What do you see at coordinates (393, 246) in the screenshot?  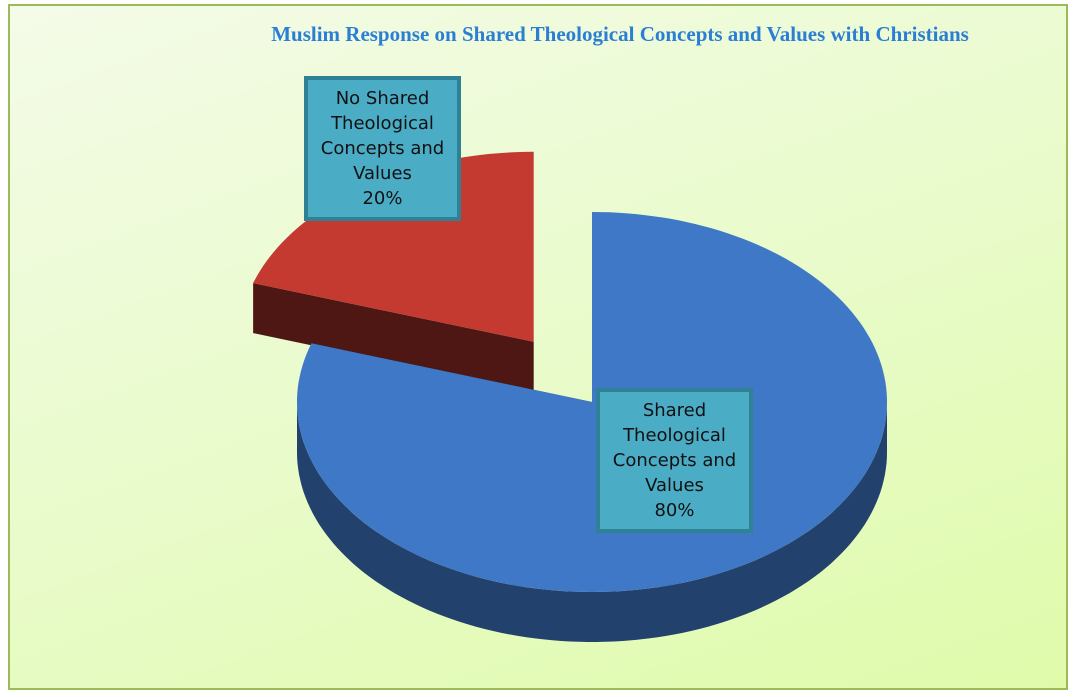 I see `slice-top` at bounding box center [393, 246].